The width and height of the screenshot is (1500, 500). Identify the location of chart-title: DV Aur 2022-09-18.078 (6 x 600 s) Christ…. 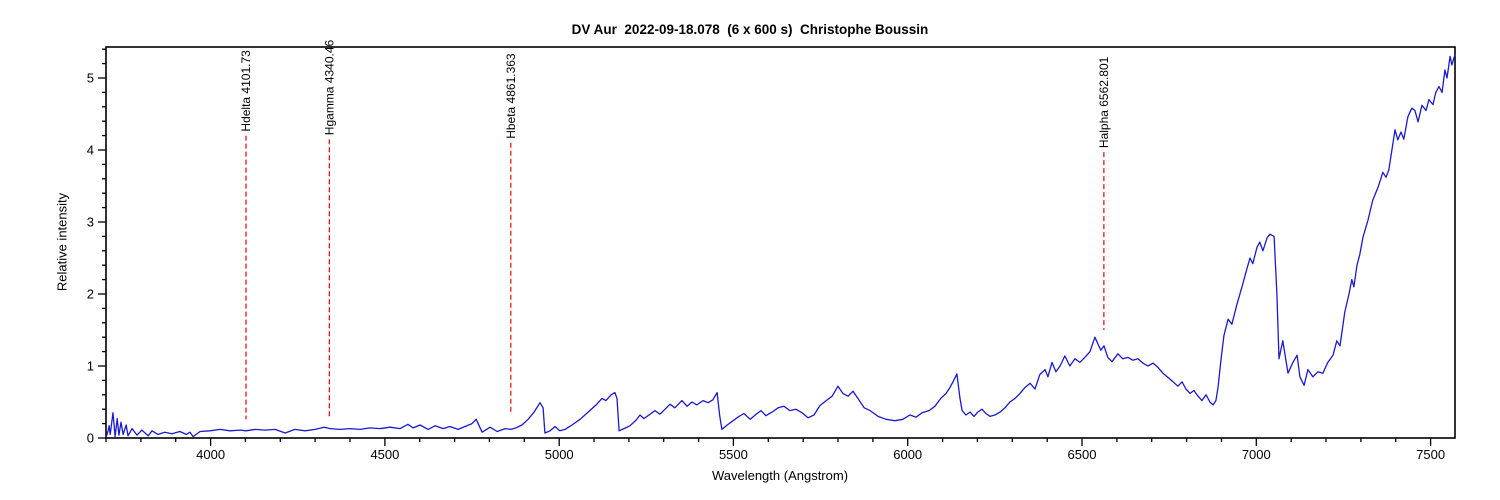
(750, 29).